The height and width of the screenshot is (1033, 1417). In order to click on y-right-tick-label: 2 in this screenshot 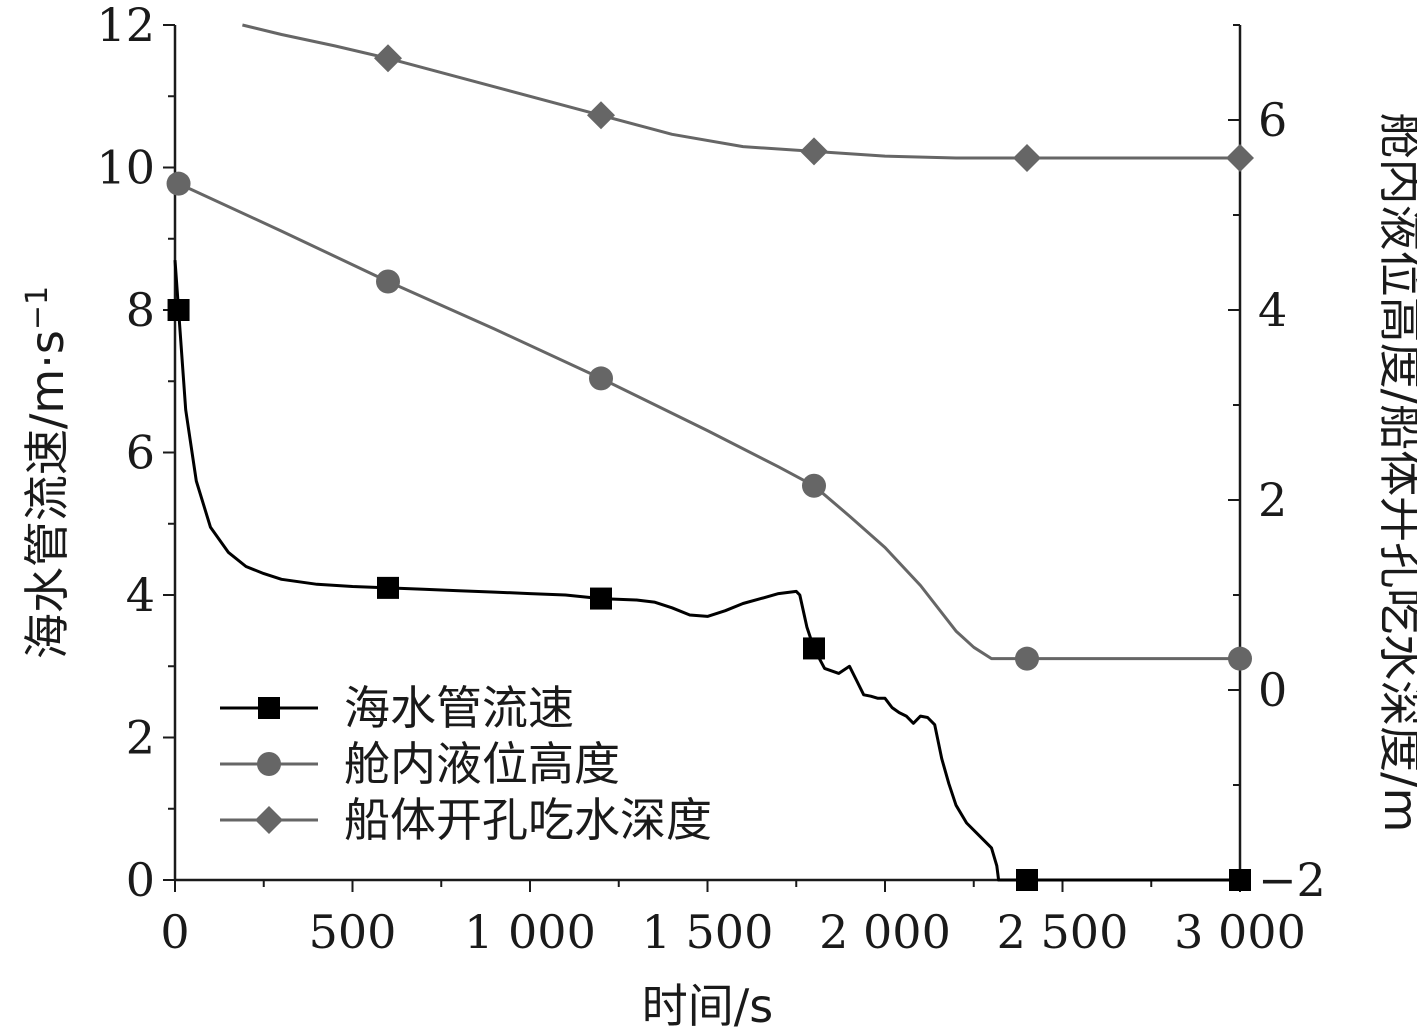, I will do `click(1272, 500)`.